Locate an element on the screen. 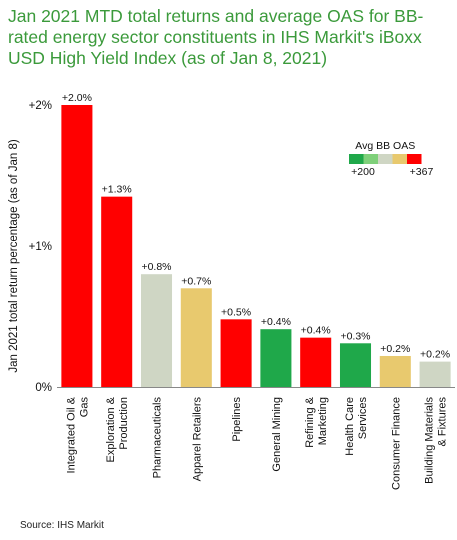 The height and width of the screenshot is (540, 457). data-label: +0.3% is located at coordinates (355, 336).